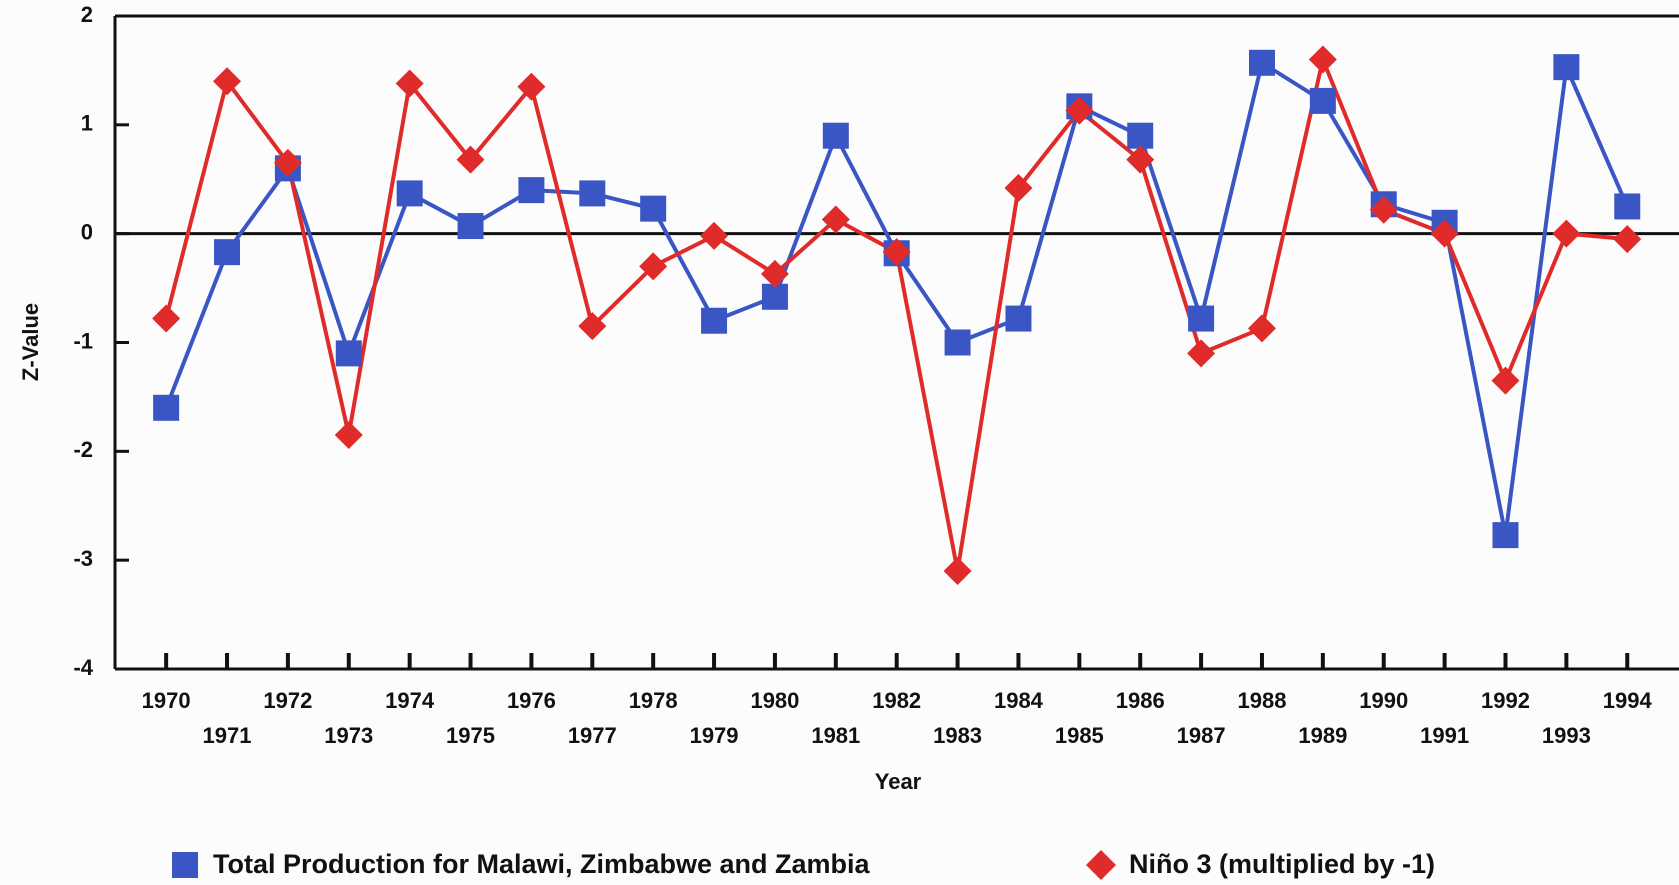  What do you see at coordinates (1201, 735) in the screenshot?
I see `x-tick-label: 1987` at bounding box center [1201, 735].